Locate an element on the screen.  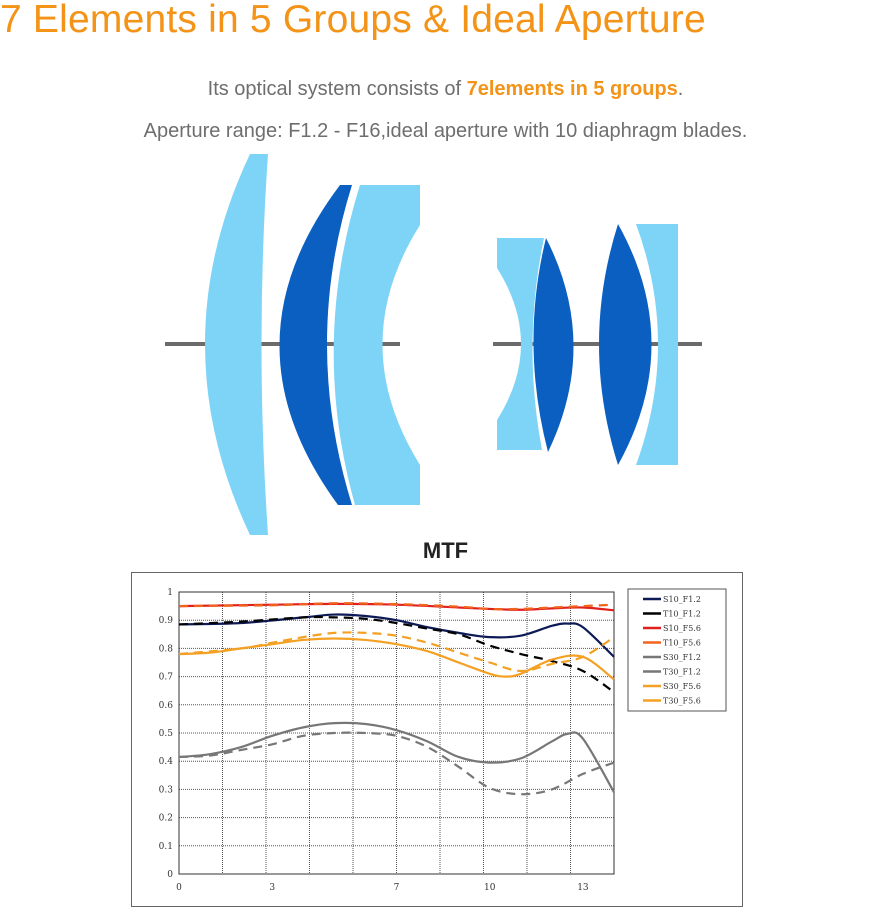
legend-label: T30_F1.2 is located at coordinates (682, 672).